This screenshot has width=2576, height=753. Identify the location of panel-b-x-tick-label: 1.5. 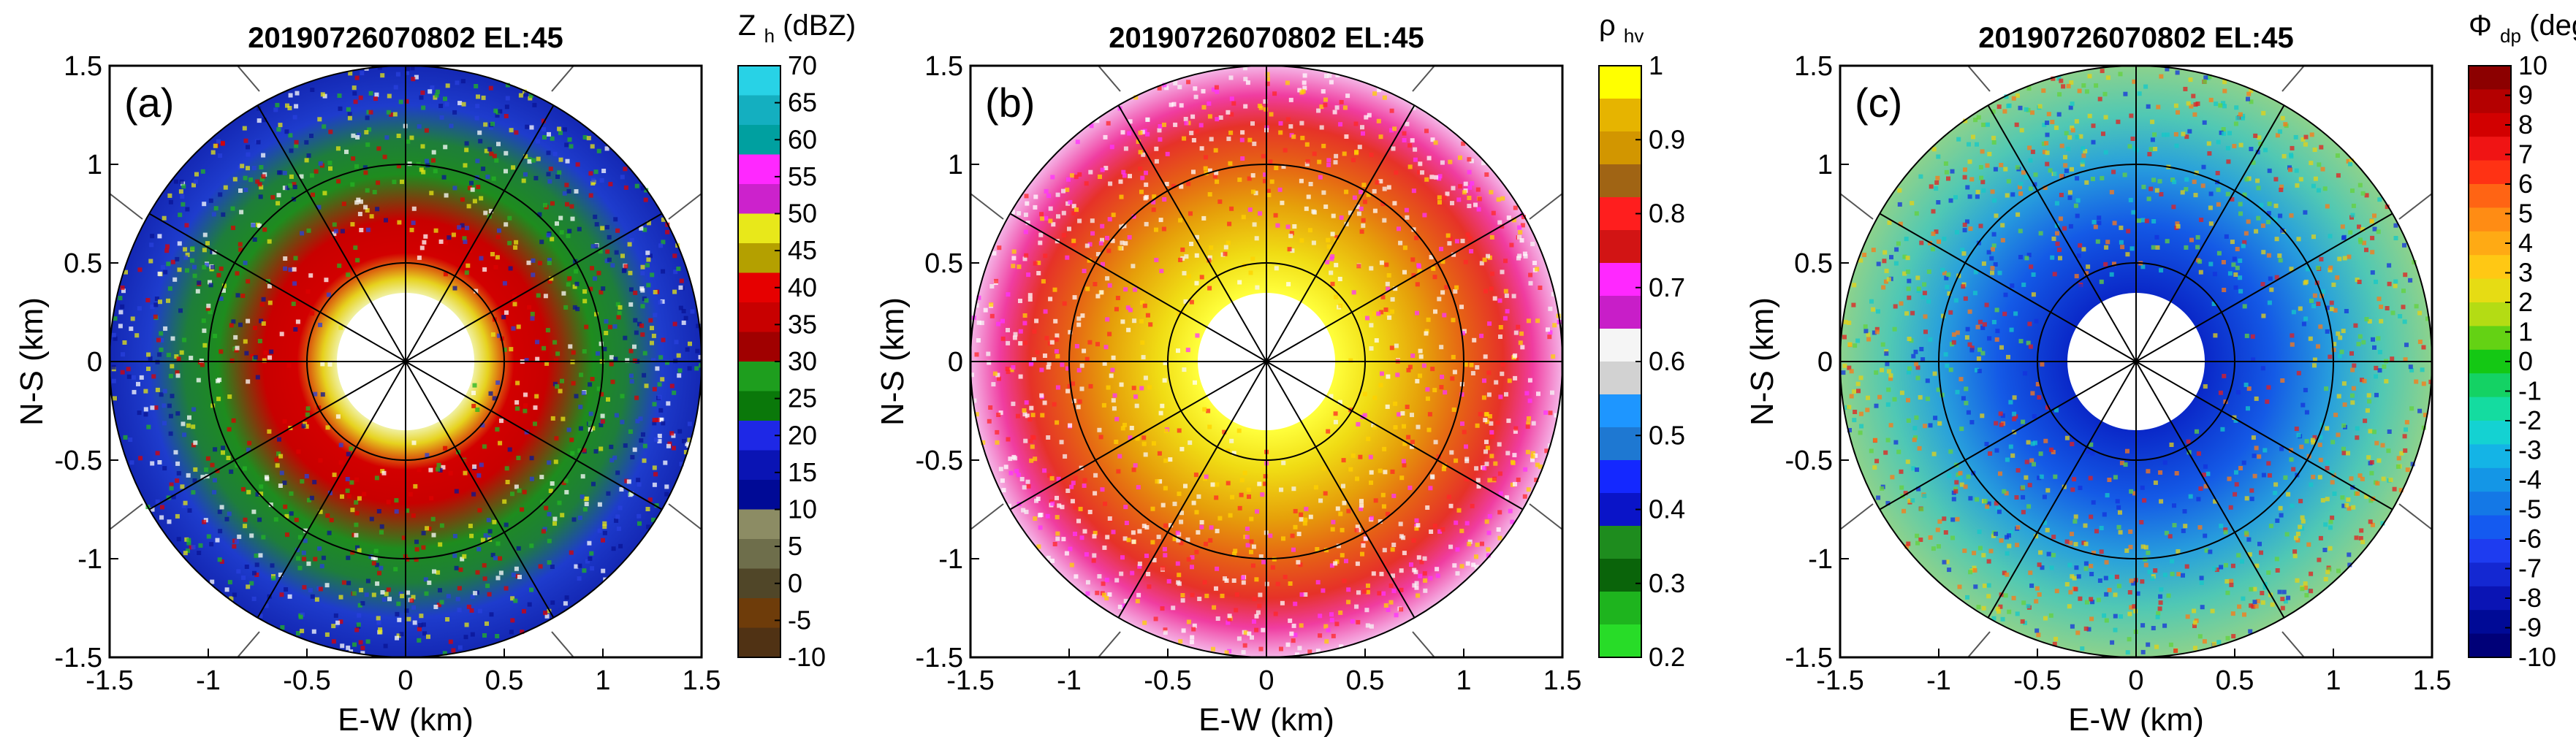
(1562, 680).